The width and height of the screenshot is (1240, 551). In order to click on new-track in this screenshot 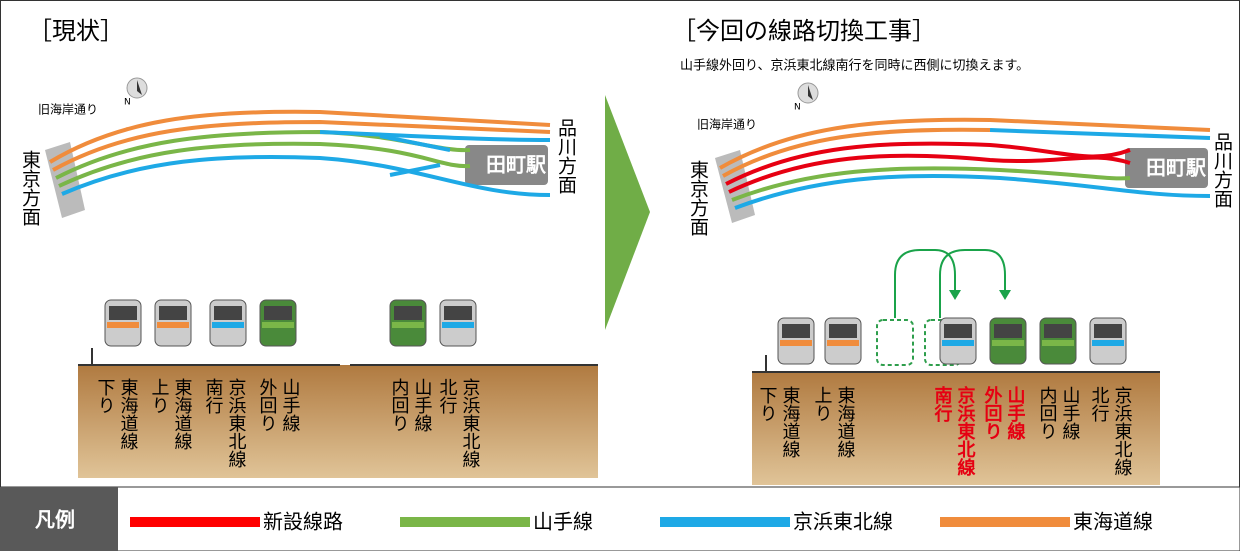, I will do `click(929, 173)`.